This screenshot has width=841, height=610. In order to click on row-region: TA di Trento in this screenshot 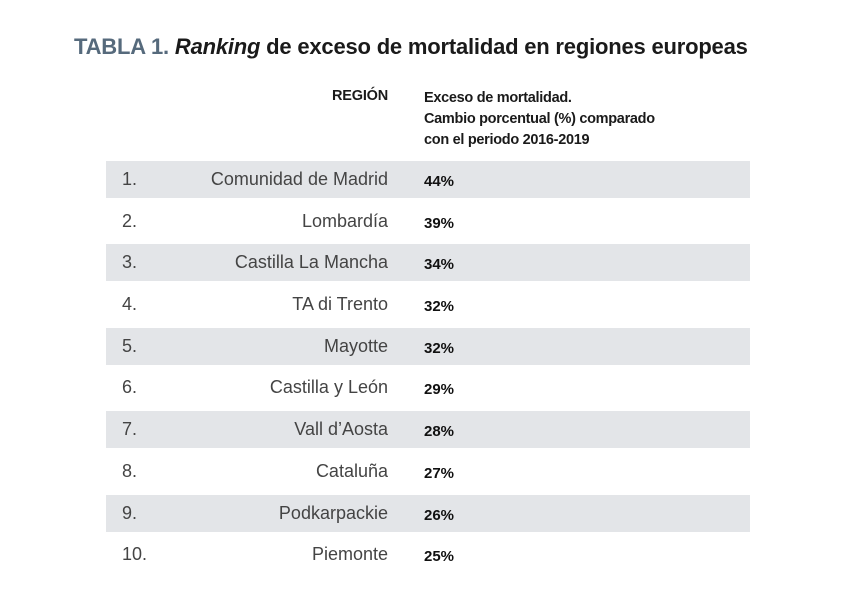, I will do `click(340, 304)`.